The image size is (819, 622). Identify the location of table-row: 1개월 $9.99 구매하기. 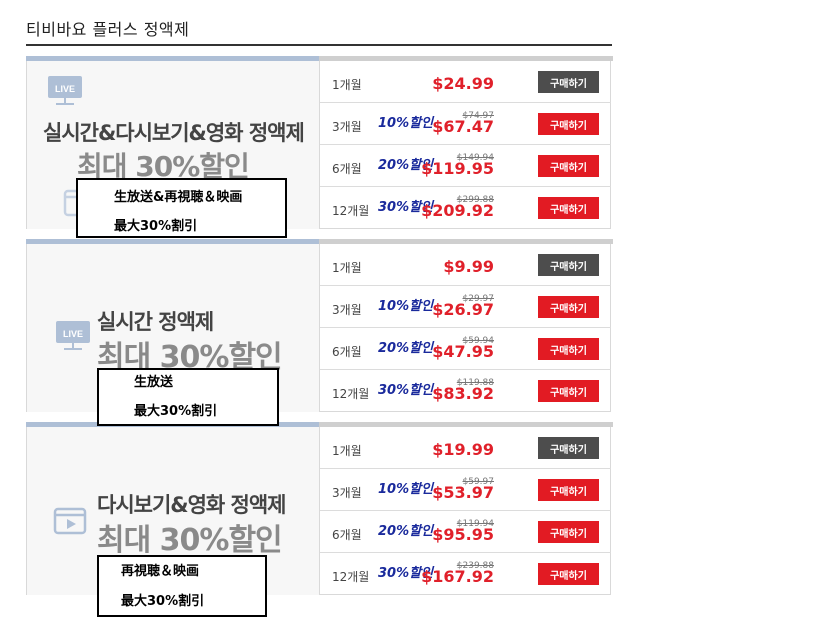
(465, 265).